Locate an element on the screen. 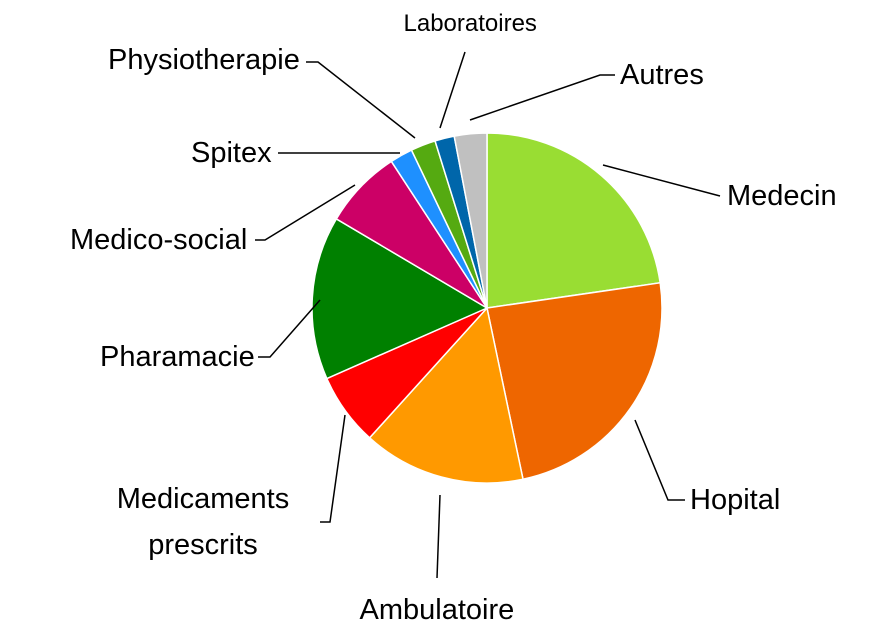  slice-label: Medicaments prescrits is located at coordinates (203, 522).